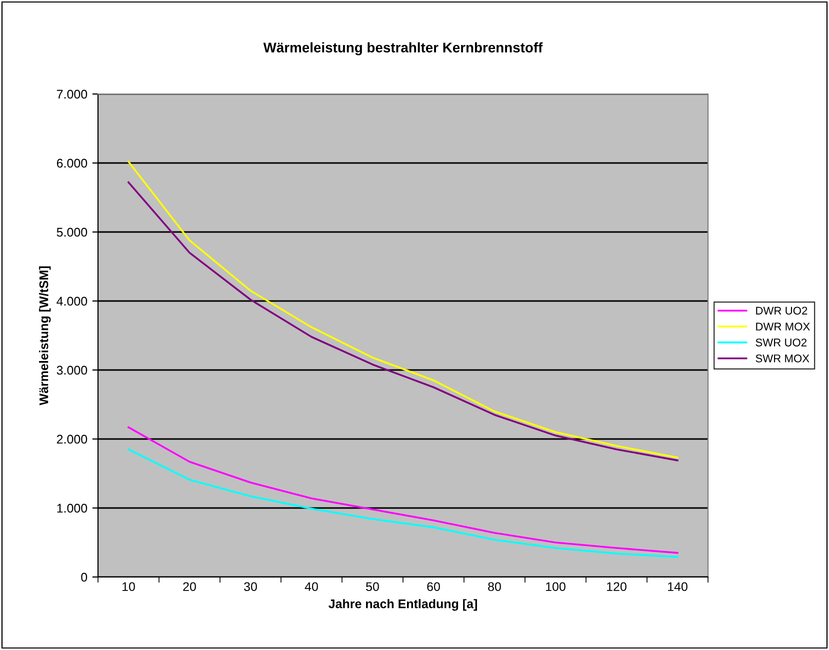  What do you see at coordinates (433, 587) in the screenshot?
I see `x-tick-label: 60` at bounding box center [433, 587].